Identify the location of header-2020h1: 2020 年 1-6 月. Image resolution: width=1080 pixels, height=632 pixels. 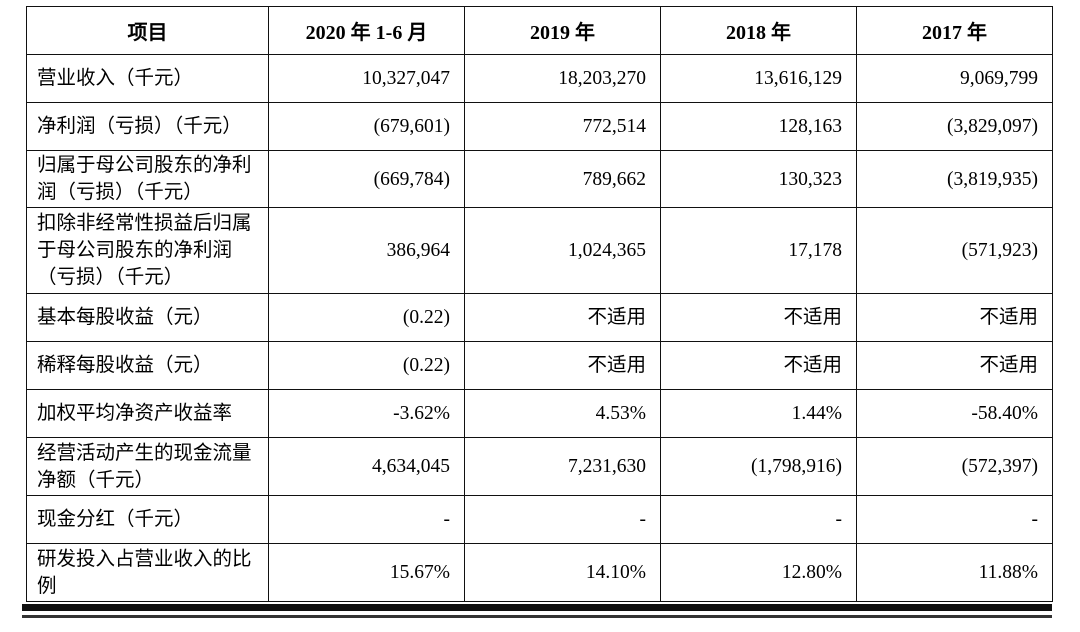
(366, 30).